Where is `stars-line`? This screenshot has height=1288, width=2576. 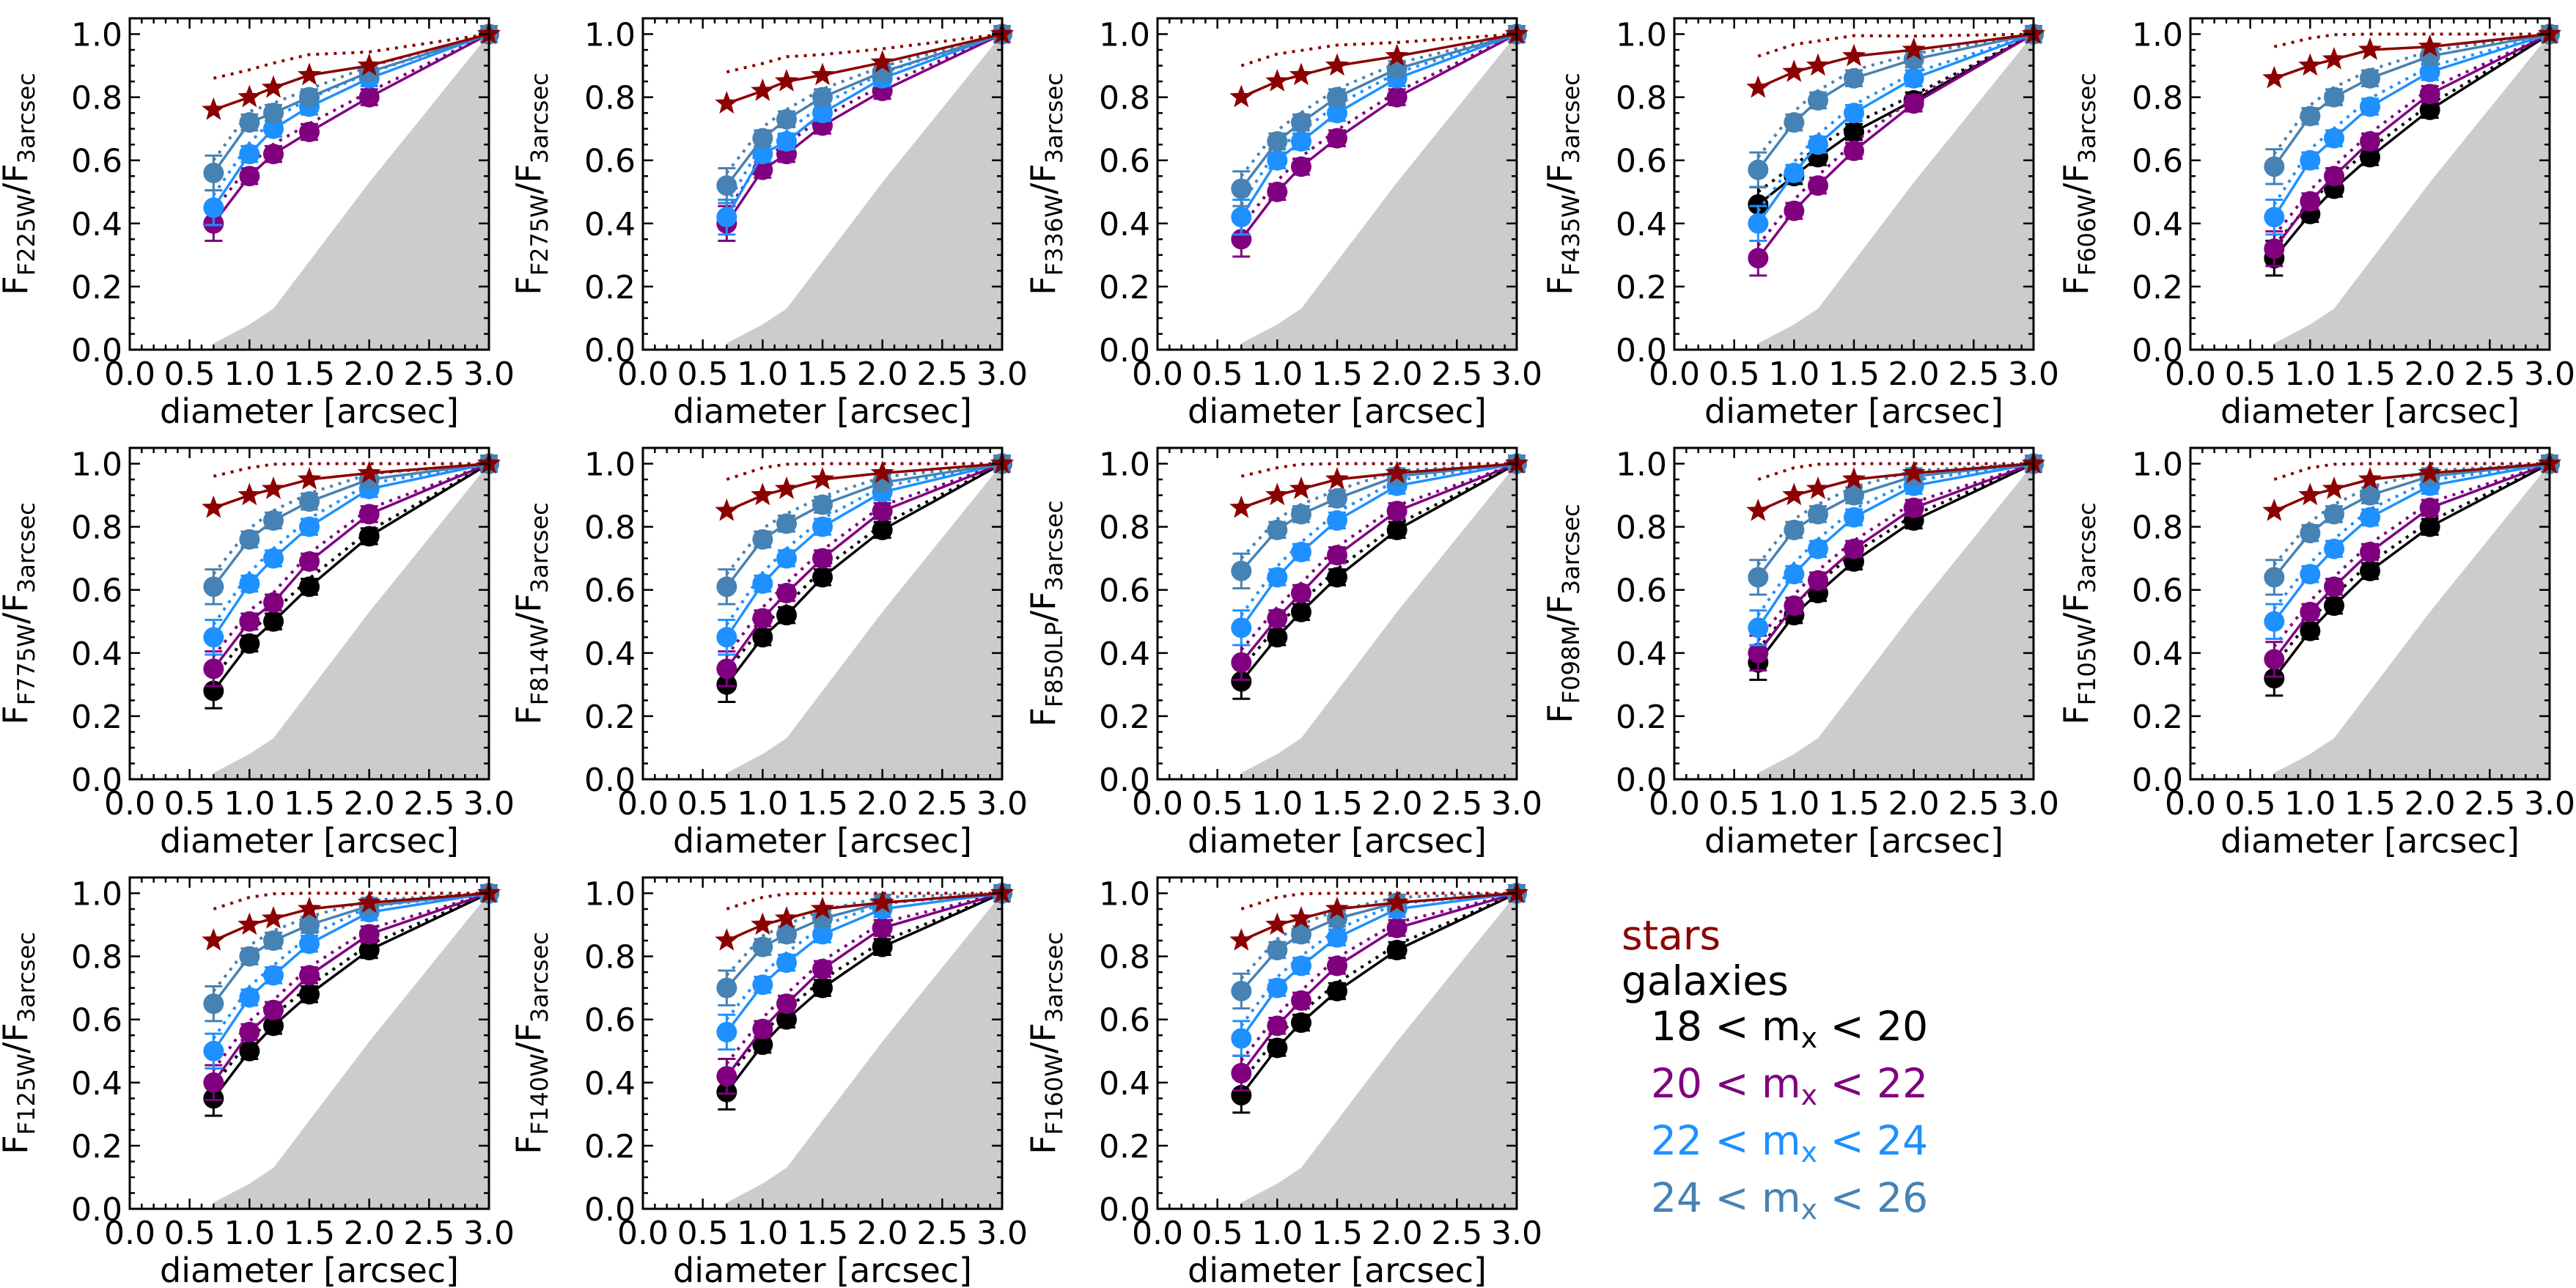
stars-line is located at coordinates (1378, 485).